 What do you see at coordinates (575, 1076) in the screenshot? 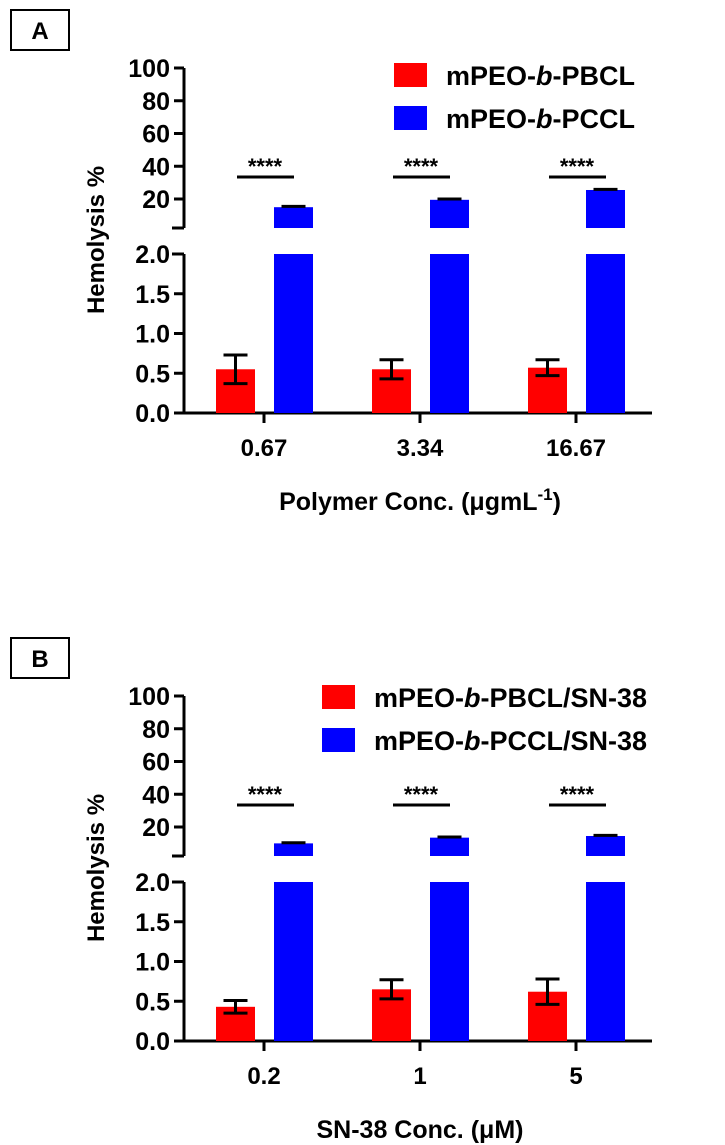
I see `x-tick-label: 5` at bounding box center [575, 1076].